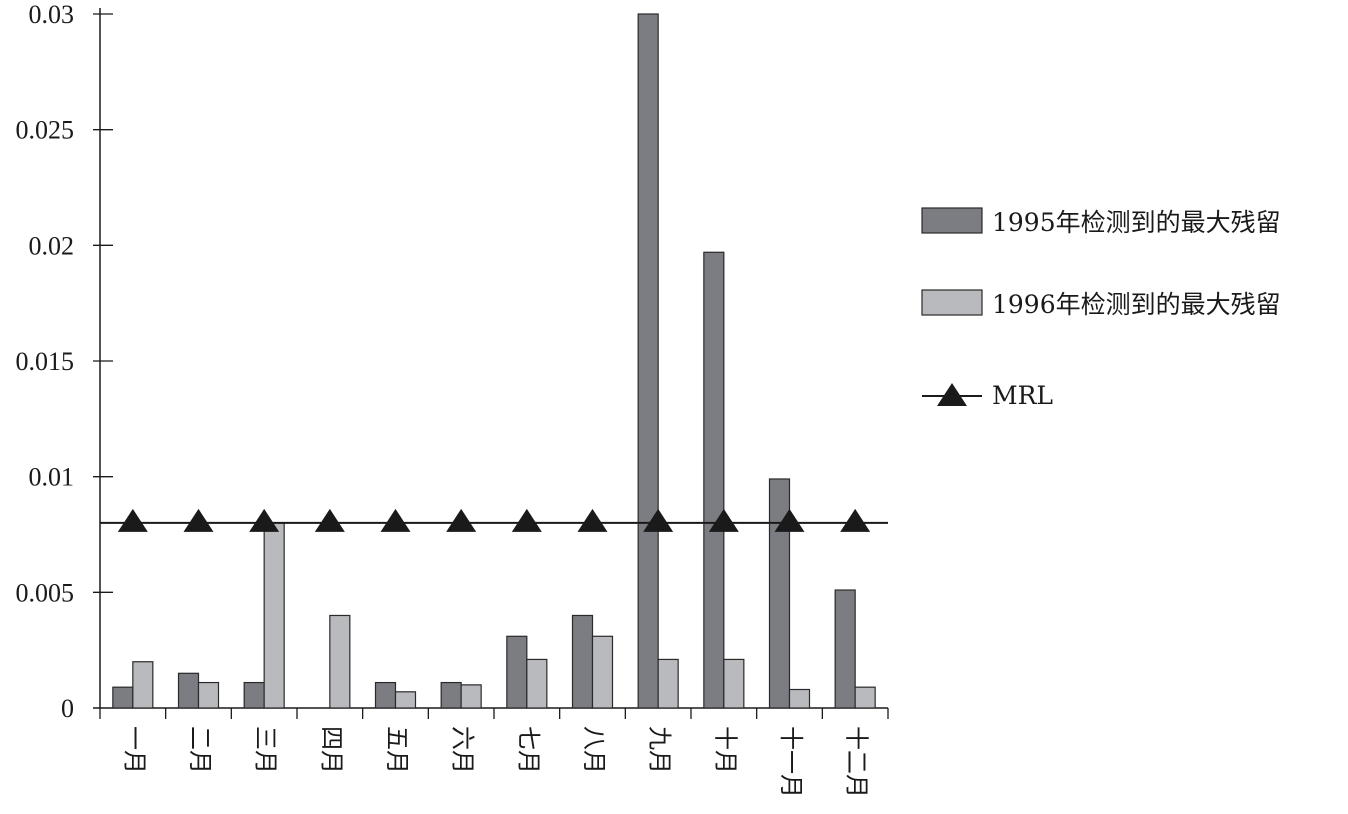 The width and height of the screenshot is (1348, 814). Describe the element at coordinates (1136, 304) in the screenshot. I see `legend-label-1996: 1996年检测到的最大残留` at that location.